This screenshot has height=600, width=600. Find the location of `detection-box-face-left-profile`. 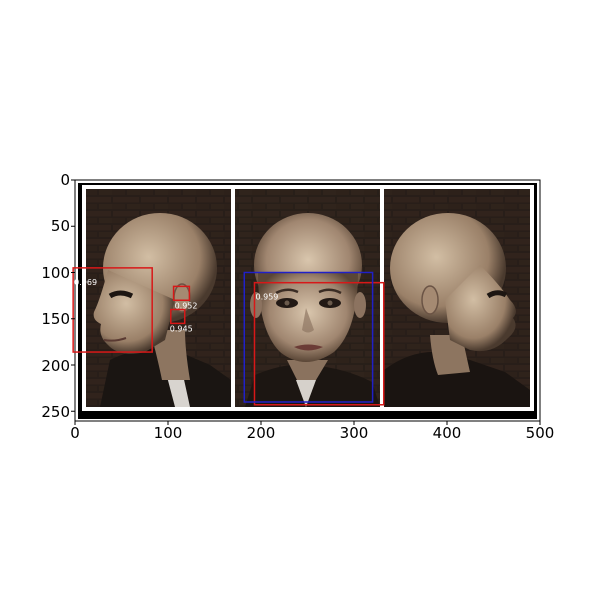

detection-box-face-left-profile is located at coordinates (112, 310).